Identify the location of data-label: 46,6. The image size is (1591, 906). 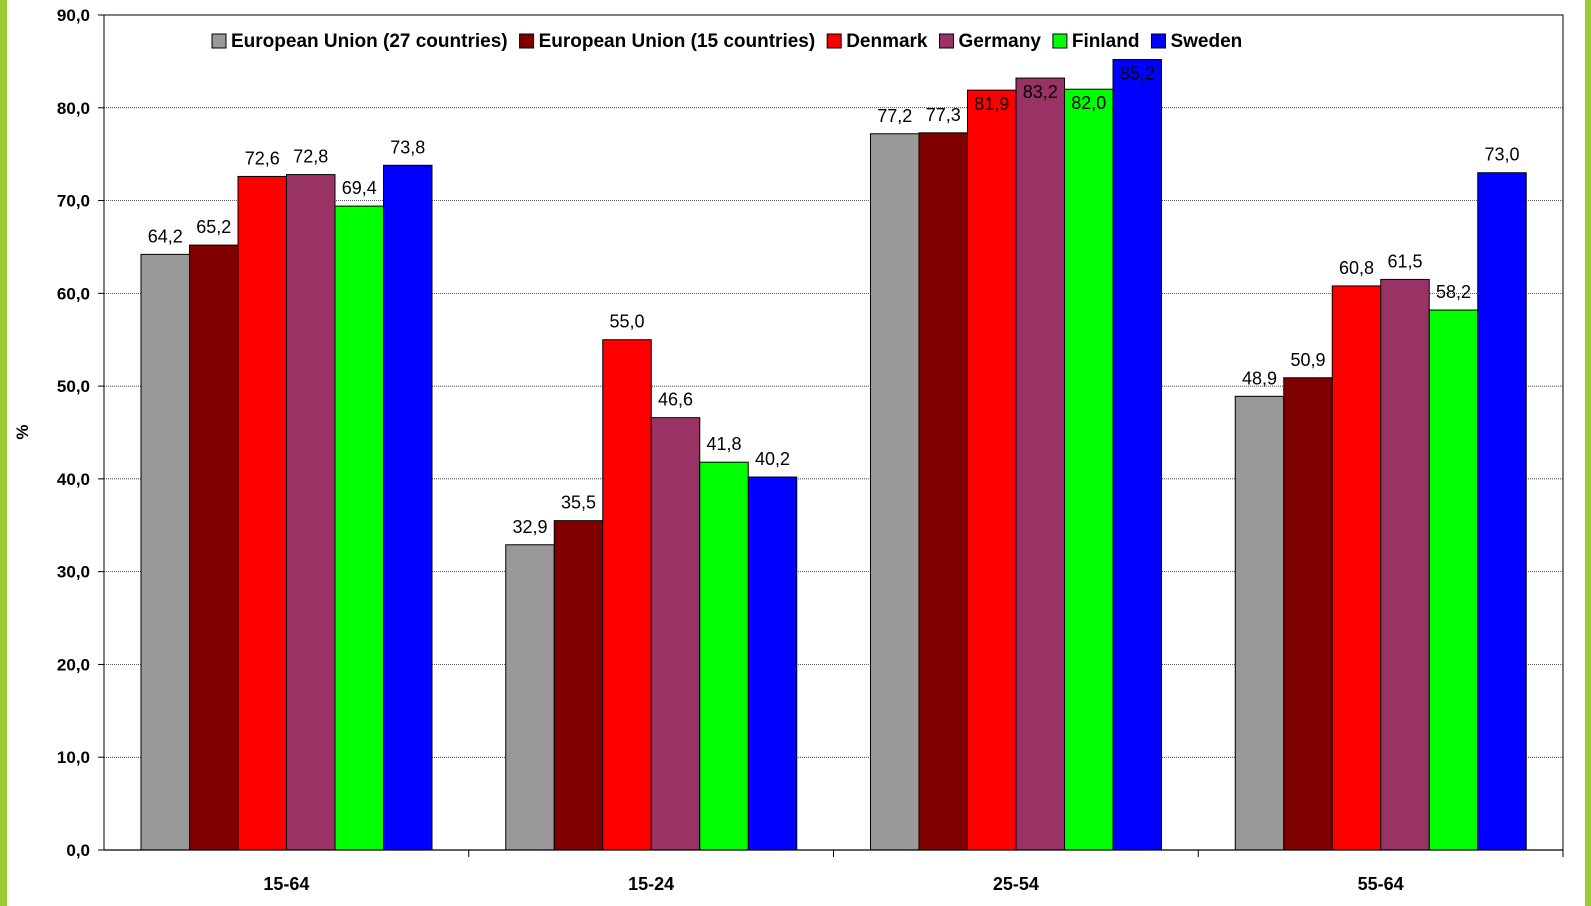
(675, 400).